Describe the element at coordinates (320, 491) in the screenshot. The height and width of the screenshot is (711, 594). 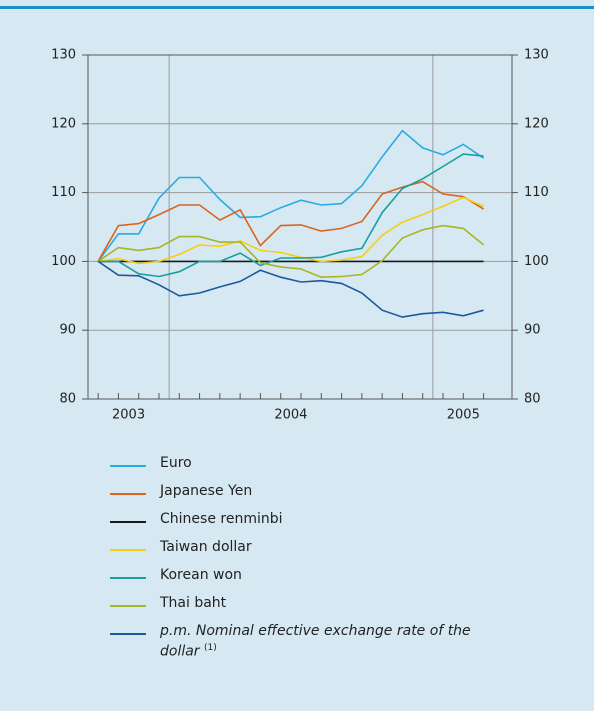
I see `legend-label: Japanese Yen` at that location.